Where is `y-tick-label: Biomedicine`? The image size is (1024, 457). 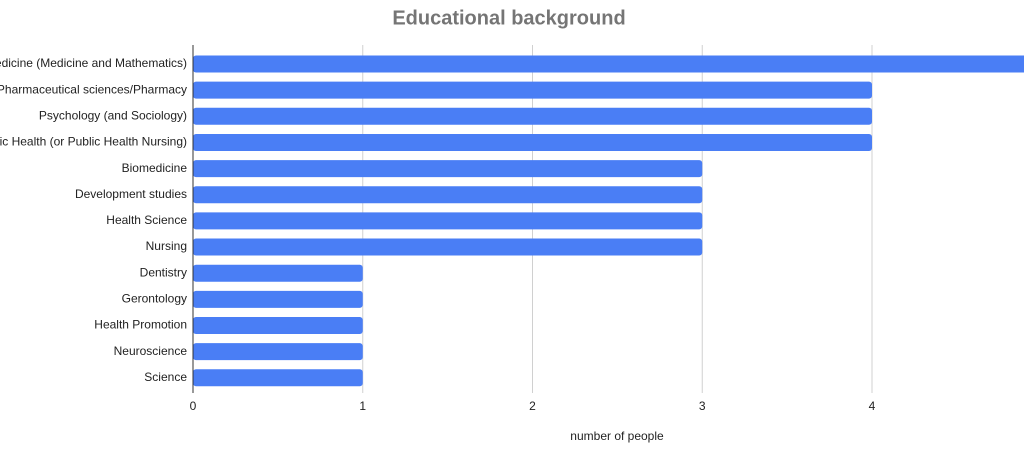
y-tick-label: Biomedicine is located at coordinates (155, 168).